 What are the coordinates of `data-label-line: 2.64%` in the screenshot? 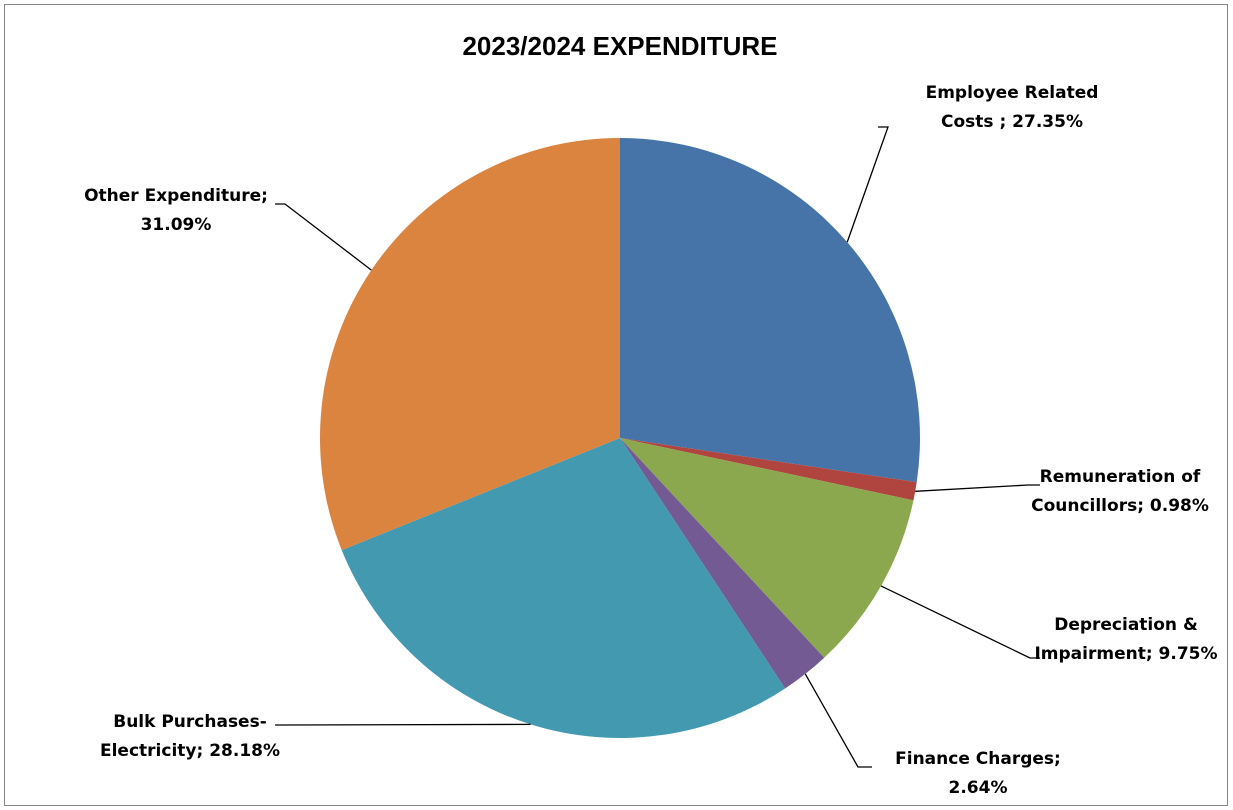 It's located at (978, 788).